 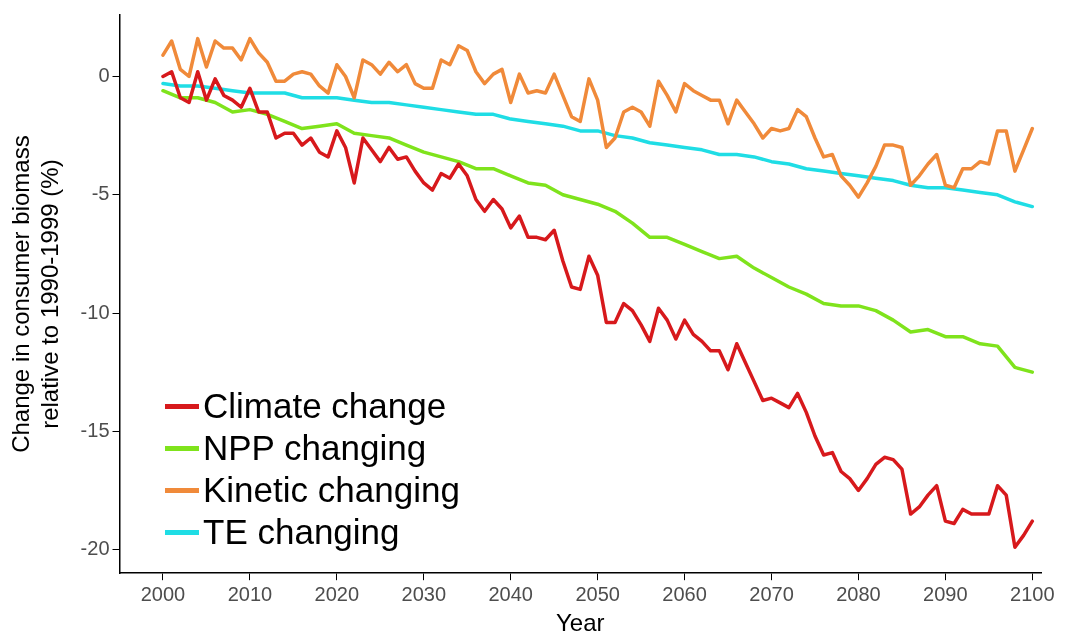 I want to click on x-tick-label: 2030, so click(x=424, y=593).